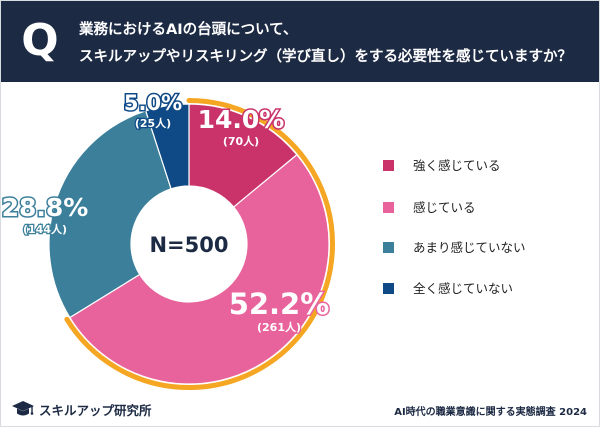 The height and width of the screenshot is (427, 600). What do you see at coordinates (279, 304) in the screenshot?
I see `percent-label-1: 52.2%` at bounding box center [279, 304].